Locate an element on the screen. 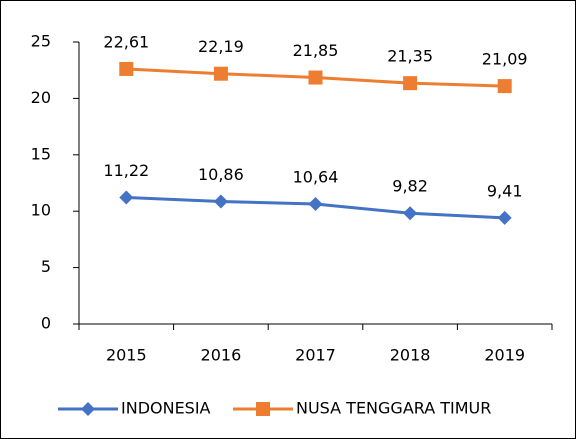 This screenshot has width=576, height=439. y-tick-label: 20 is located at coordinates (41, 97).